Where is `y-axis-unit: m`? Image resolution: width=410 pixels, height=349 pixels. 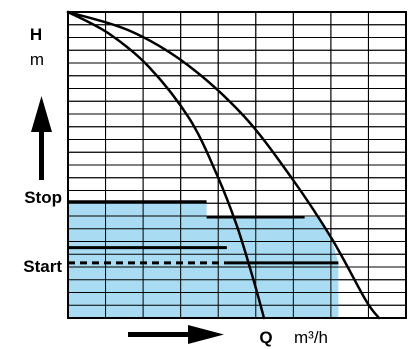
y-axis-unit: m is located at coordinates (37, 59).